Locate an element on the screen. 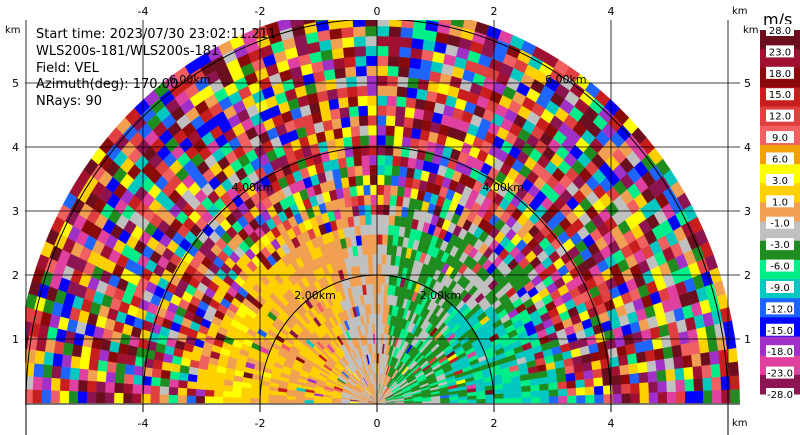 The image size is (800, 435). x-unit-bottom: km is located at coordinates (740, 423).